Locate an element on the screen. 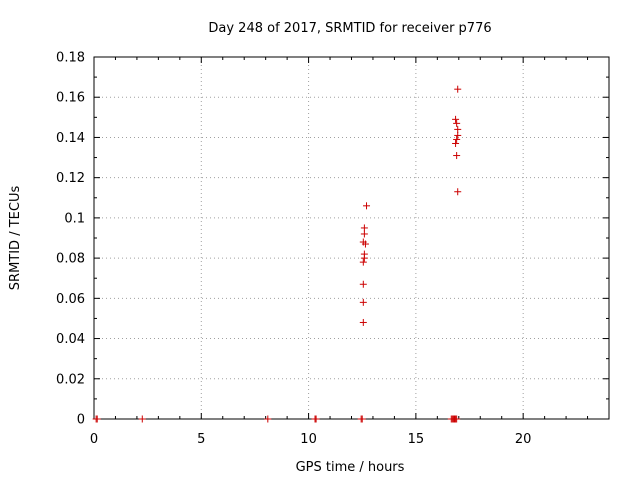 The width and height of the screenshot is (640, 480). y-tick-label: 0.04 is located at coordinates (70, 339).